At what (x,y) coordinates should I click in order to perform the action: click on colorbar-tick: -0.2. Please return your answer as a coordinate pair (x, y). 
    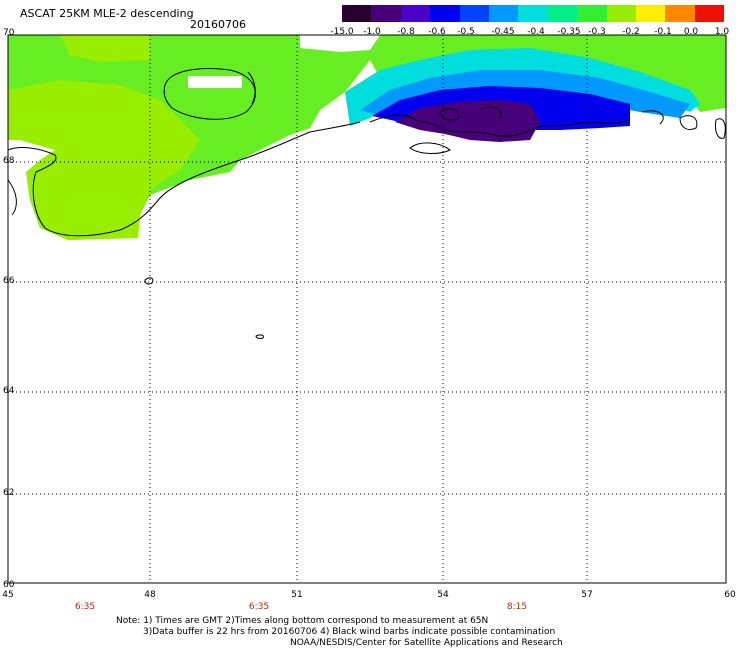
    Looking at the image, I should click on (631, 32).